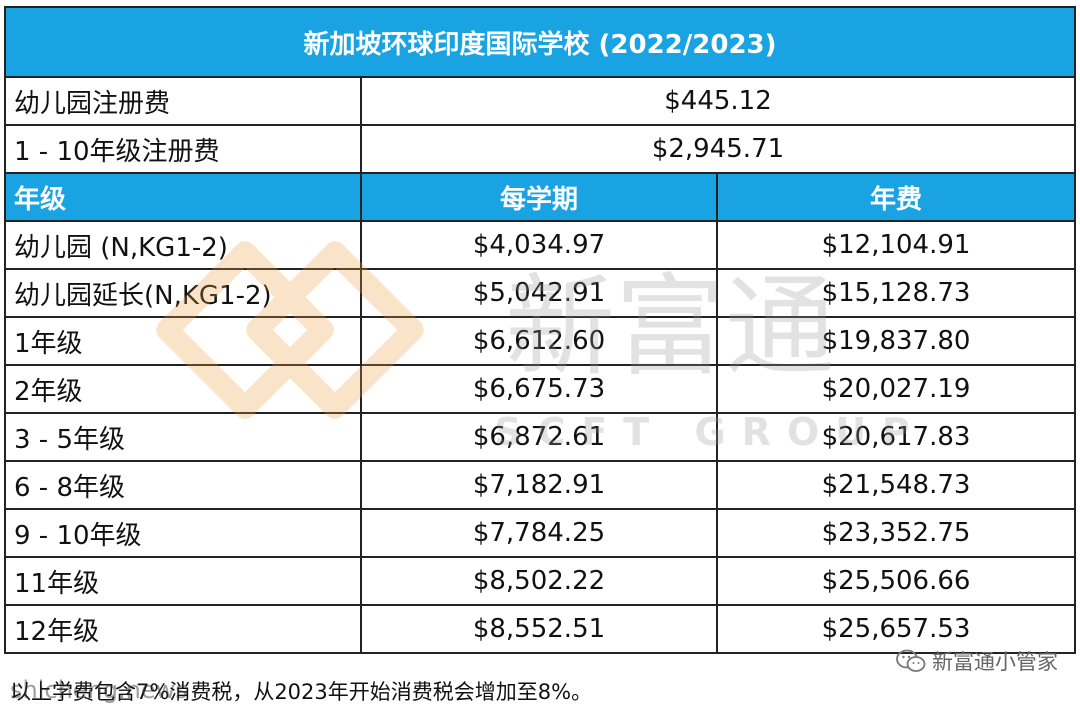 This screenshot has height=710, width=1080. I want to click on header-grade: 年级, so click(183, 197).